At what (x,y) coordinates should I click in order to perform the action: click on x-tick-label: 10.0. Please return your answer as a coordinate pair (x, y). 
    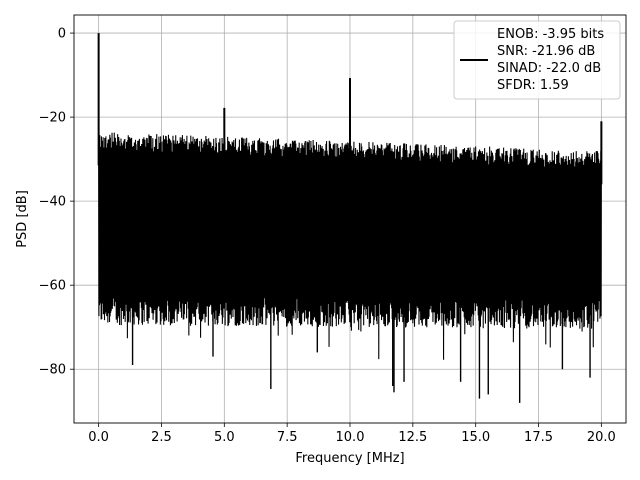
    Looking at the image, I should click on (350, 437).